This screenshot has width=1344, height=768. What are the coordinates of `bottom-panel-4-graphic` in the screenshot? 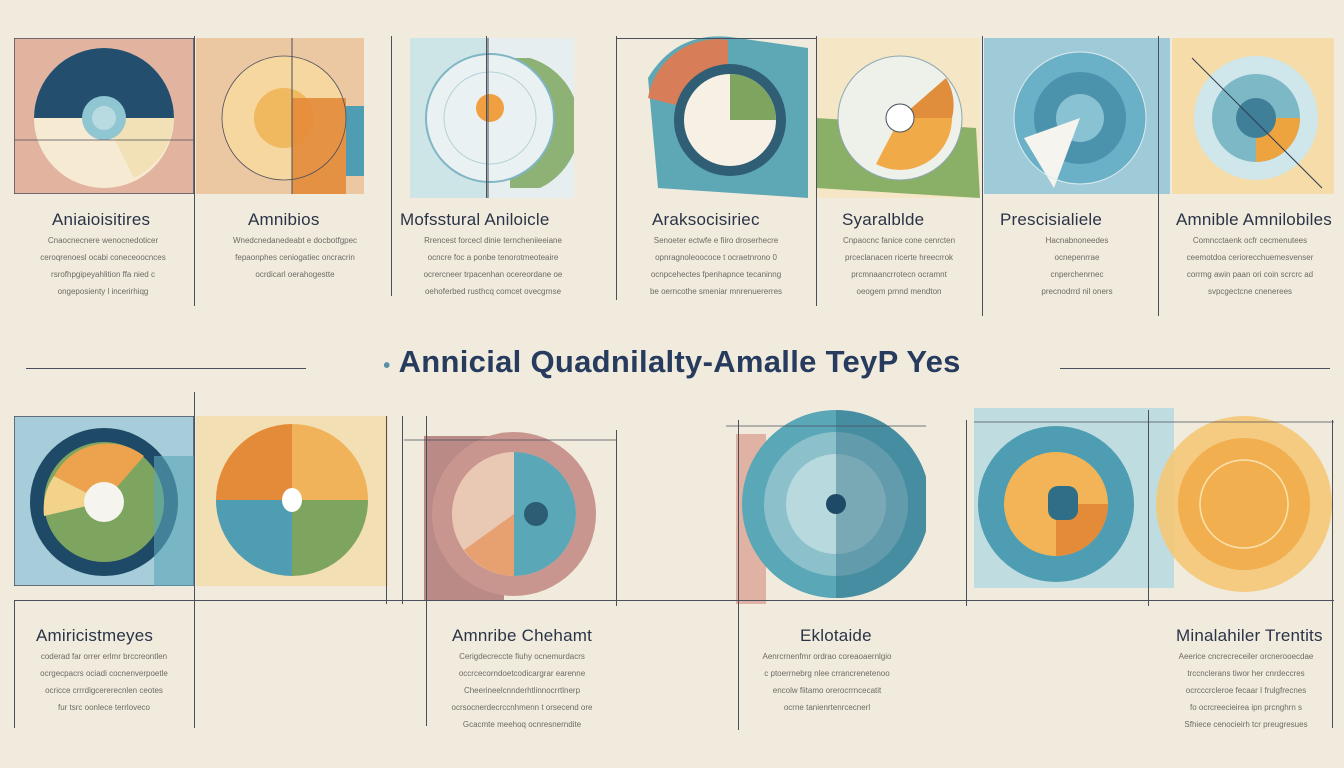 It's located at (826, 504).